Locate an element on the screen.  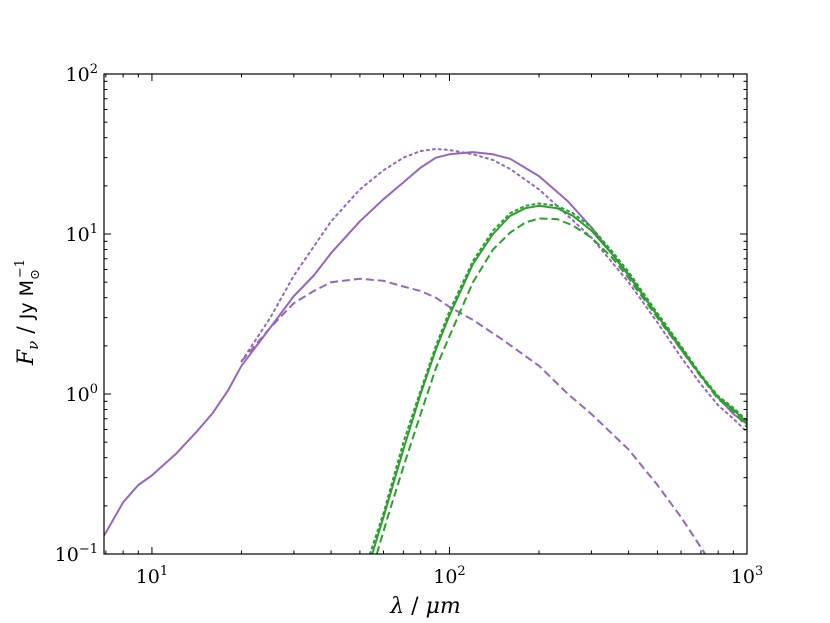
y-tick-label: 10⁰ is located at coordinates (82, 394).